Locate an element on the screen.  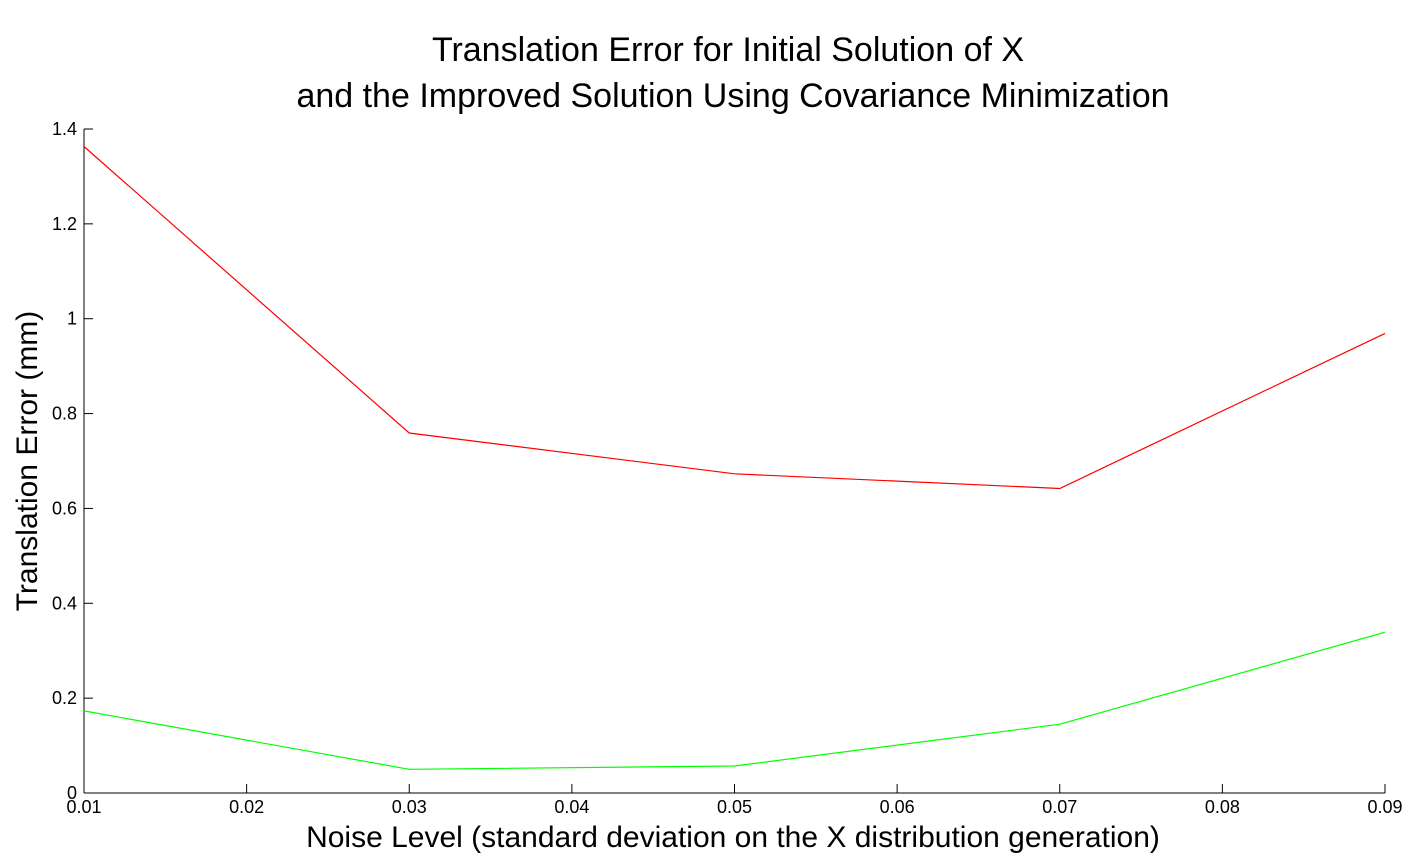
y-axis-label: Translation Error (mm) is located at coordinates (27, 461).